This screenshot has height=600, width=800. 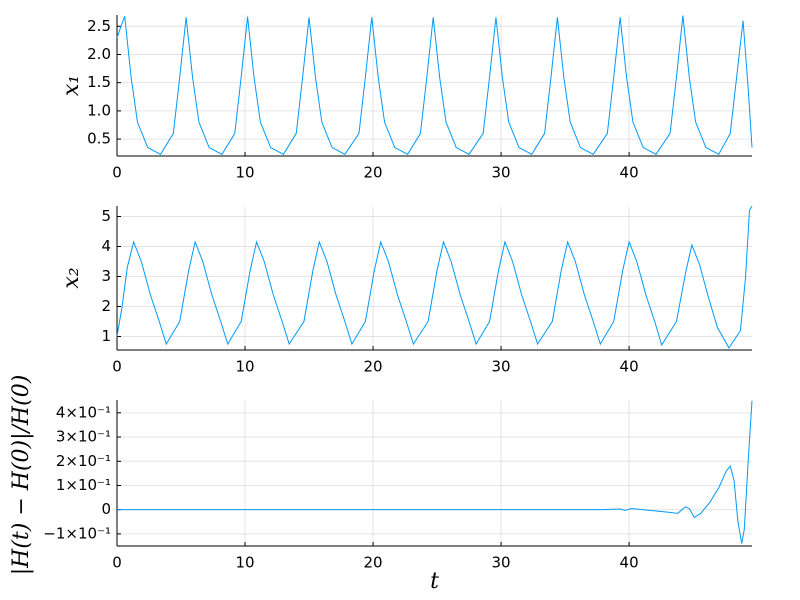 What do you see at coordinates (83, 437) in the screenshot?
I see `y-tick-label: 3×10⁻¹` at bounding box center [83, 437].